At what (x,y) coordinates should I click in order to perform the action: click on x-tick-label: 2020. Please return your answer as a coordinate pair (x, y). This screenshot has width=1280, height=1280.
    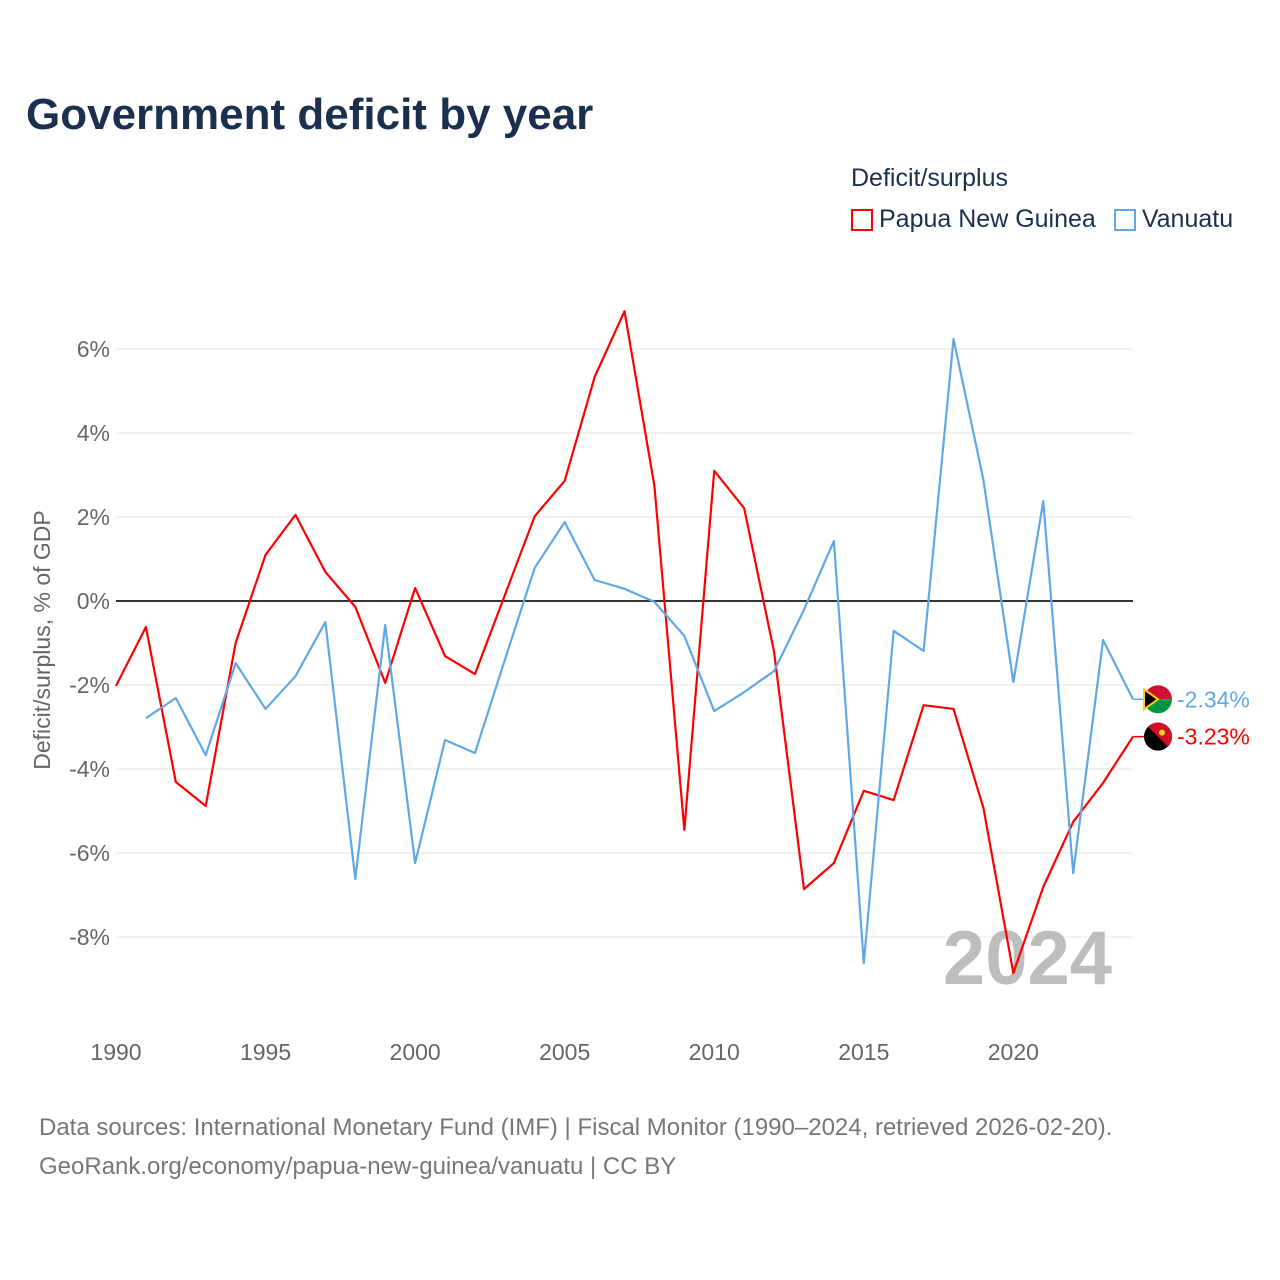
    Looking at the image, I should click on (1013, 1052).